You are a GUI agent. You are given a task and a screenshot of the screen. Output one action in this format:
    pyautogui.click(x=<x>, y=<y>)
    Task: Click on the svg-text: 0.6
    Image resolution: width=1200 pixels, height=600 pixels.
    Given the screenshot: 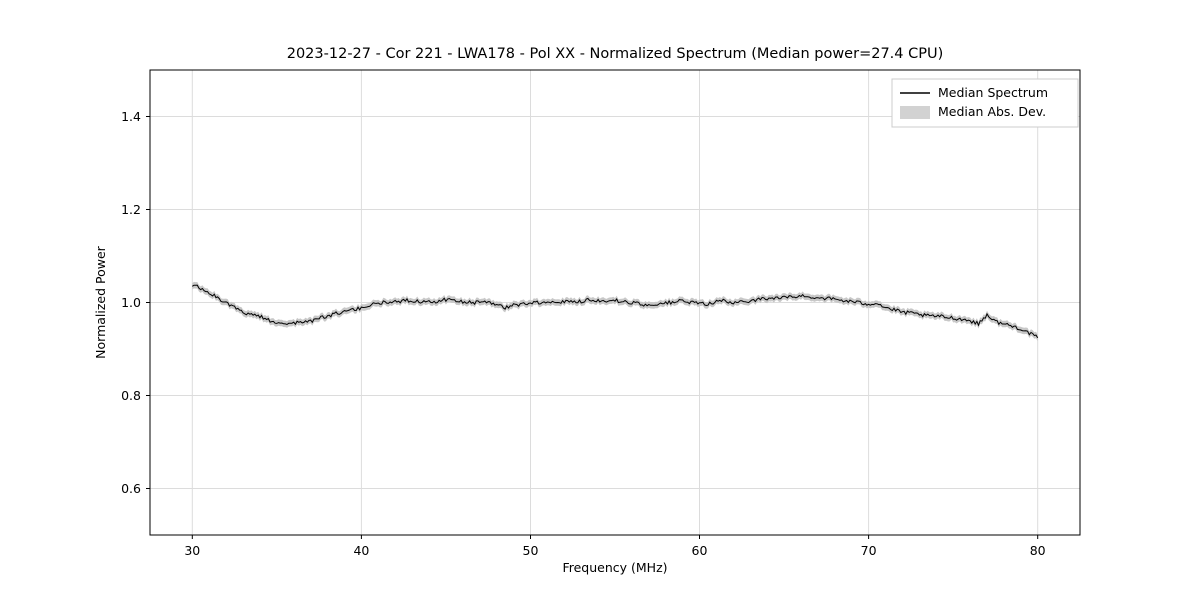 What is the action you would take?
    pyautogui.click(x=131, y=488)
    